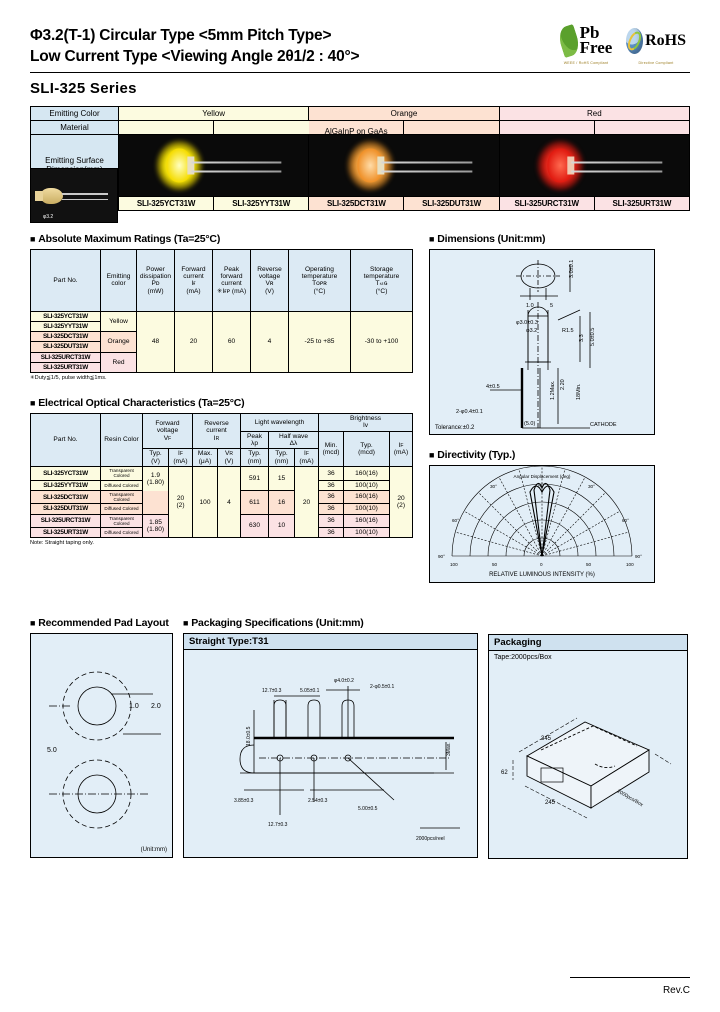 This screenshot has width=720, height=1012. I want to click on el-part-3: SLI-325DUT31W, so click(65, 509).